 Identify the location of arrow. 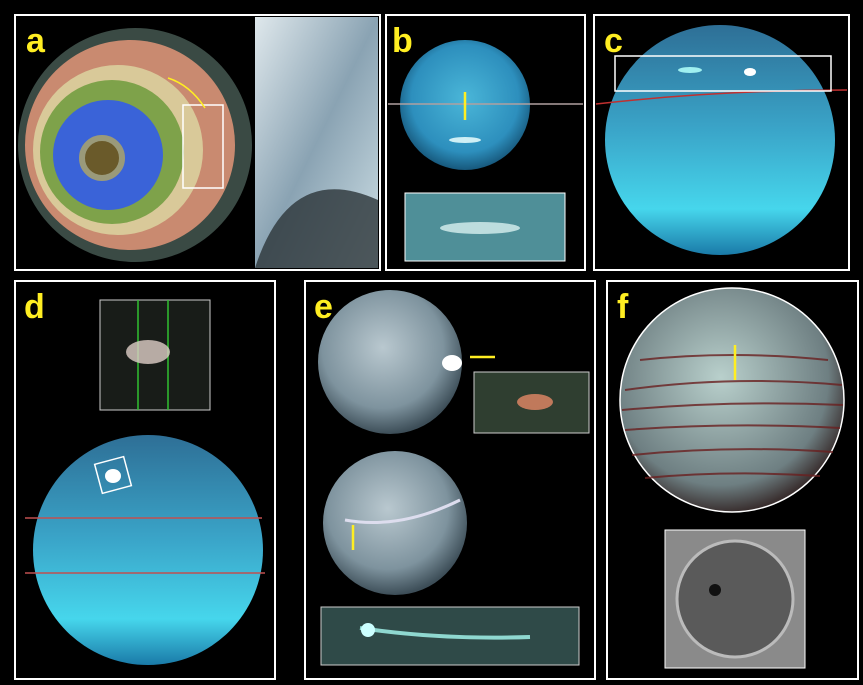
(186, 93).